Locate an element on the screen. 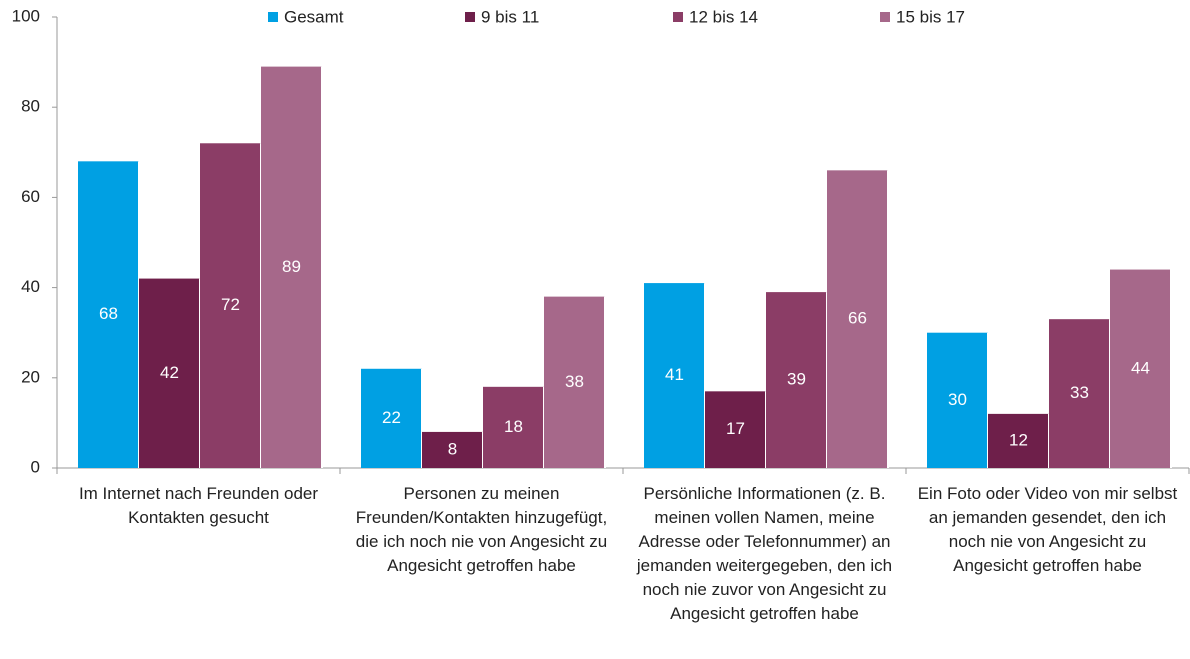 This screenshot has height=659, width=1190. data-label: 30 is located at coordinates (957, 399).